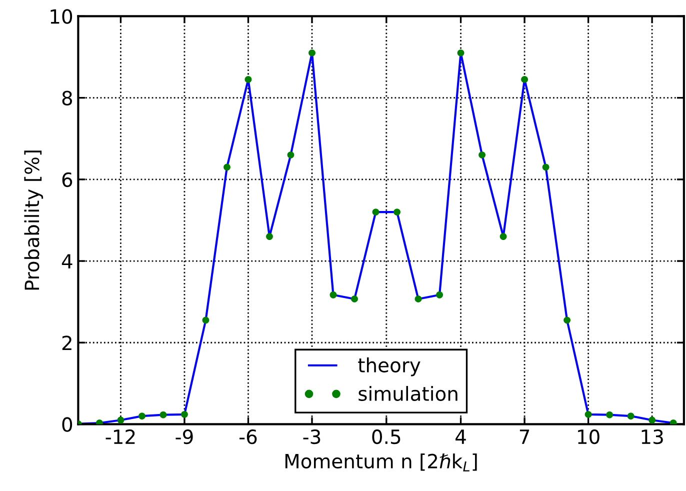  I want to click on y-axis-title: Probability [%], so click(34, 220).